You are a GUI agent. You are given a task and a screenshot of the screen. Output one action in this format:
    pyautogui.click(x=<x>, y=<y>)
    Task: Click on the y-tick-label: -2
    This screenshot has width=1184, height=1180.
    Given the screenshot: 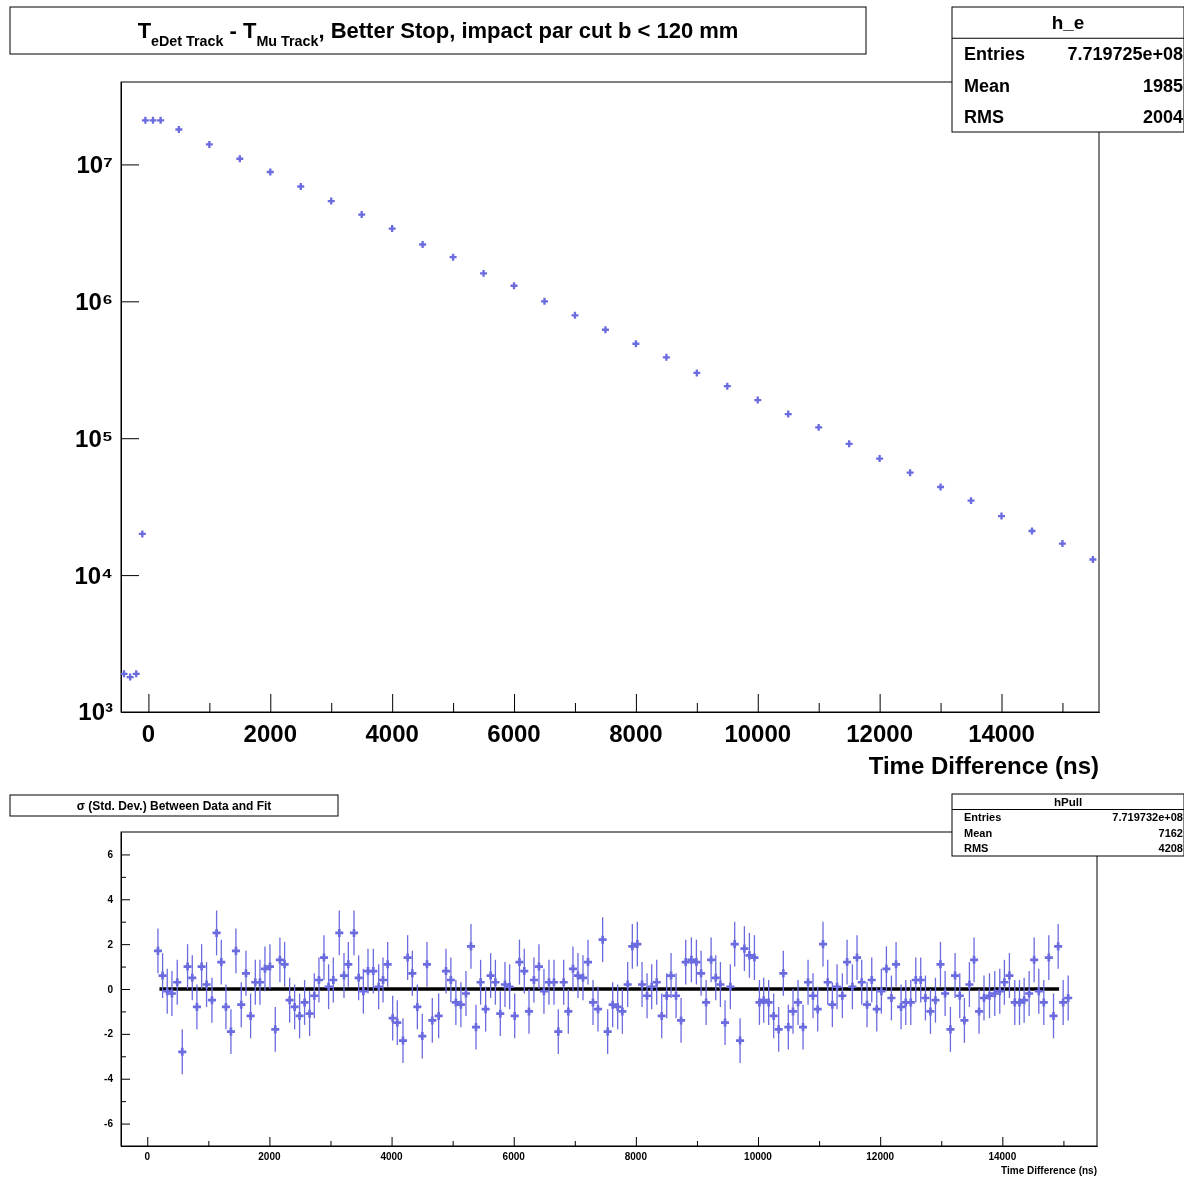 What is the action you would take?
    pyautogui.click(x=109, y=1034)
    